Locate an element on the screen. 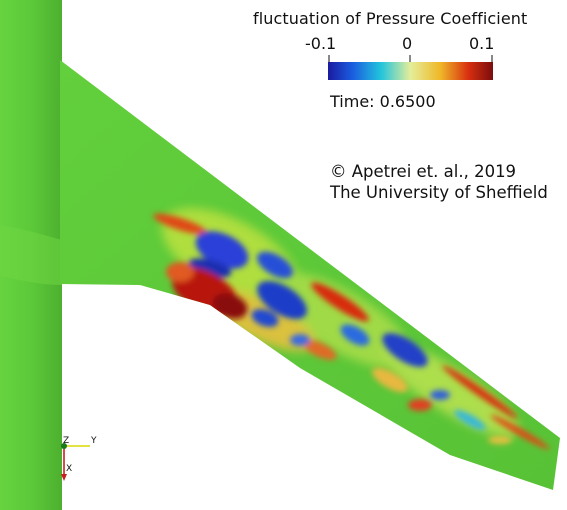  colorbar-tick-label-min: -0.1 is located at coordinates (321, 43).